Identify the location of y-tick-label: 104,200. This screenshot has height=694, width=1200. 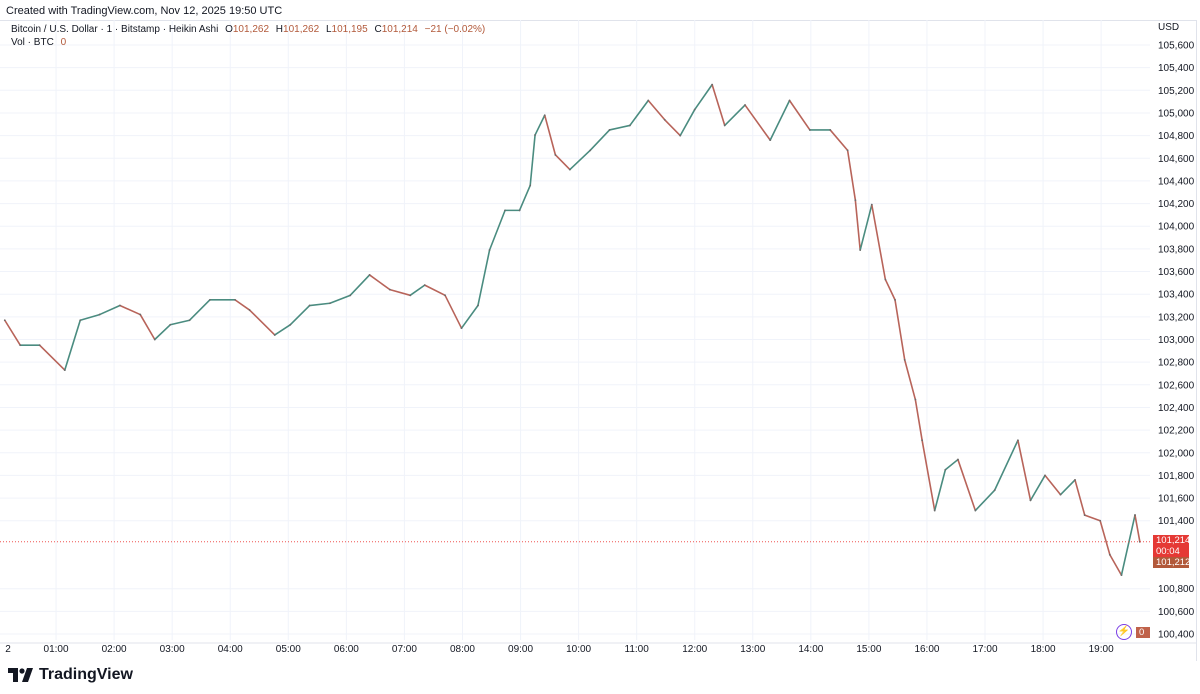
(1176, 204).